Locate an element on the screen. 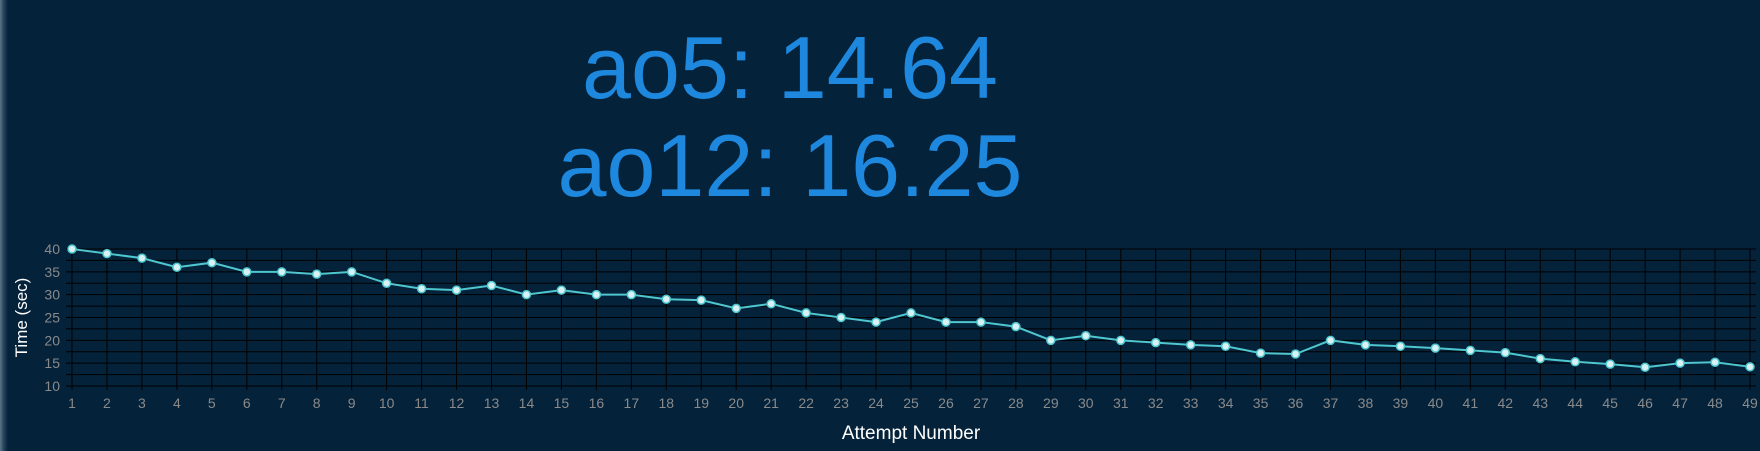 Image resolution: width=1760 pixels, height=451 pixels. x-tick-label: 3 is located at coordinates (142, 403).